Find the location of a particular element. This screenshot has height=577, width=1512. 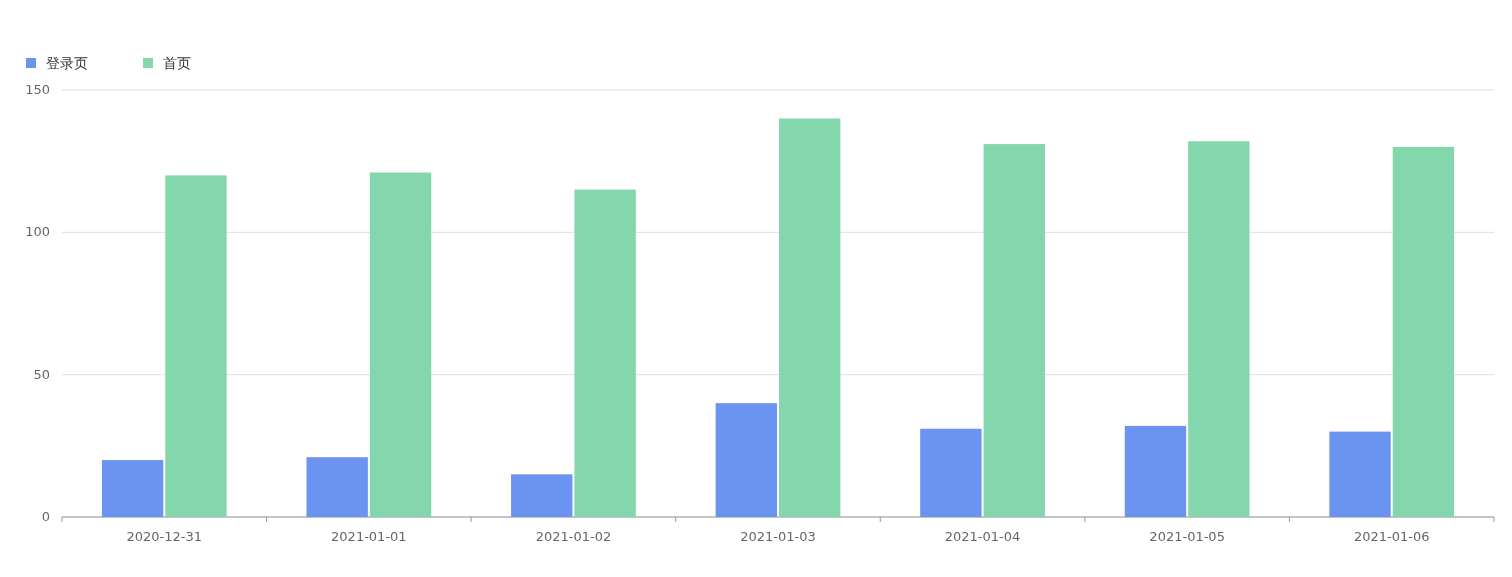

x-tick-label: 2020-12-31 is located at coordinates (164, 536).